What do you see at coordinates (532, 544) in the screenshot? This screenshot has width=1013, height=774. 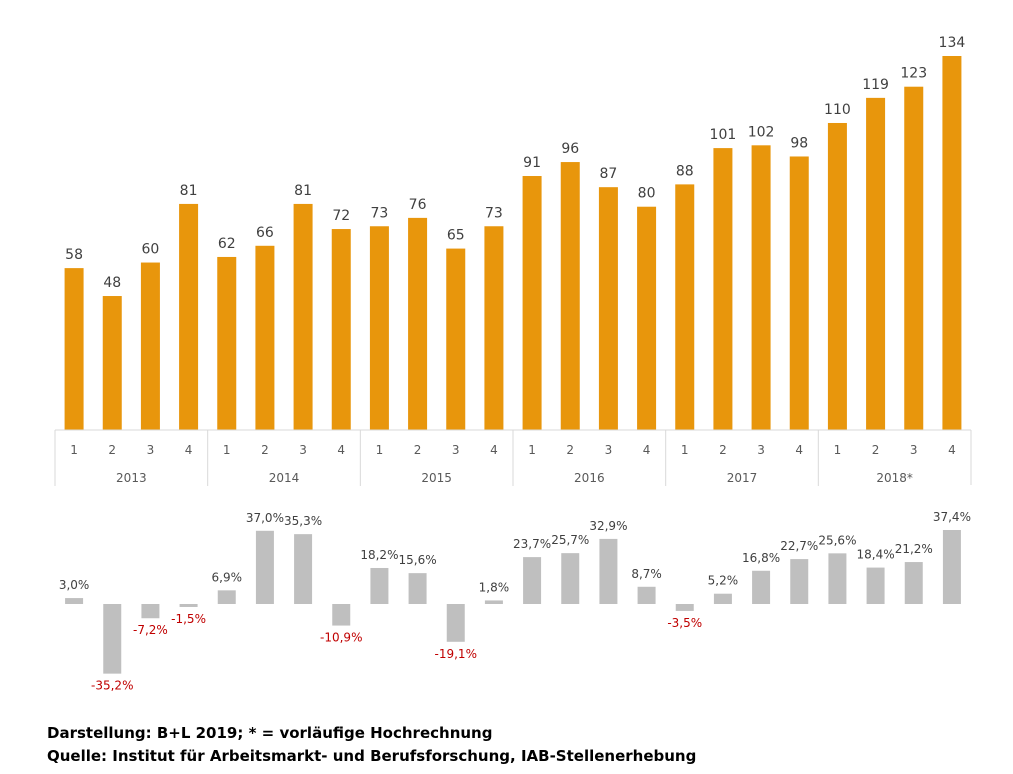 I see `growth-label: 23,7%` at bounding box center [532, 544].